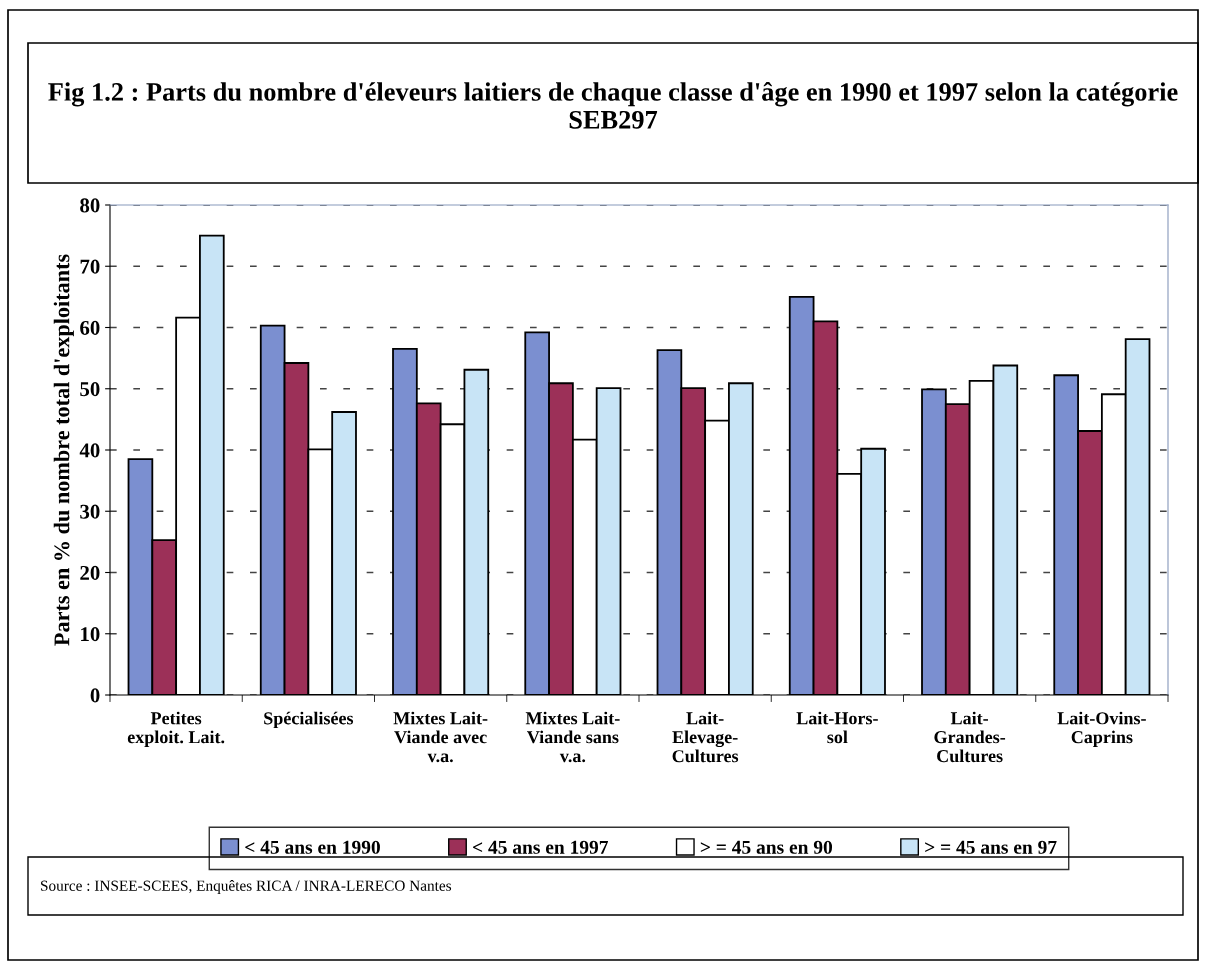 This screenshot has height=968, width=1205. I want to click on y-tick-label: 0, so click(95, 695).